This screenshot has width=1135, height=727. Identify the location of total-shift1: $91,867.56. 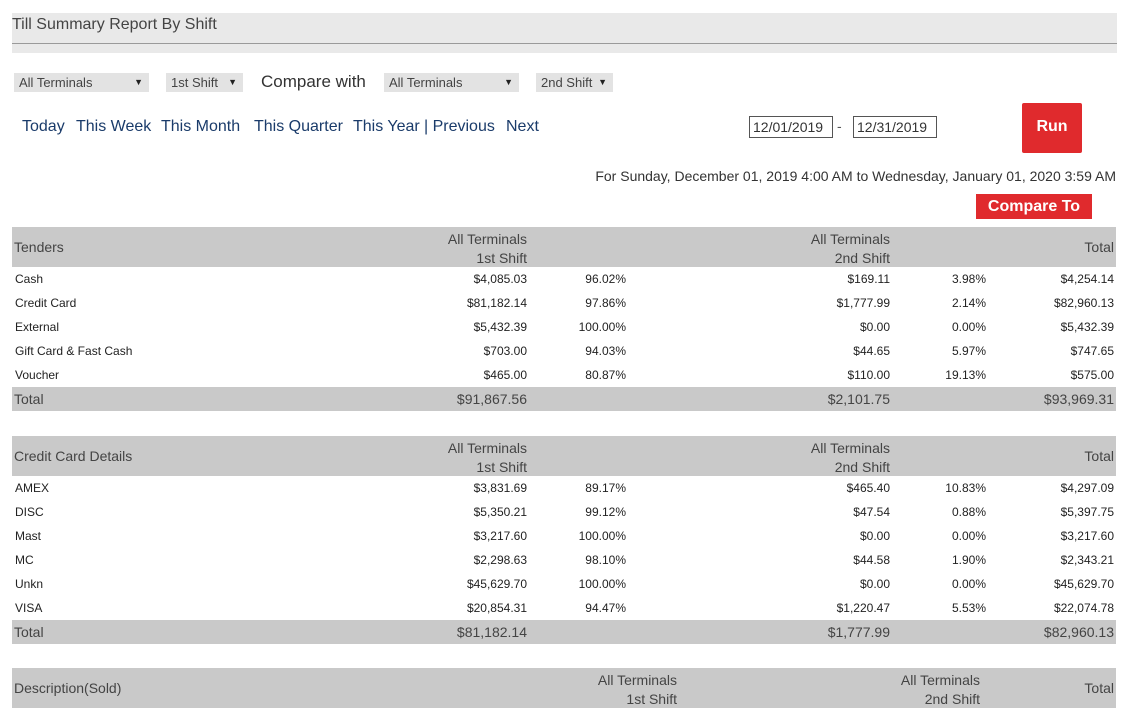
(491, 399).